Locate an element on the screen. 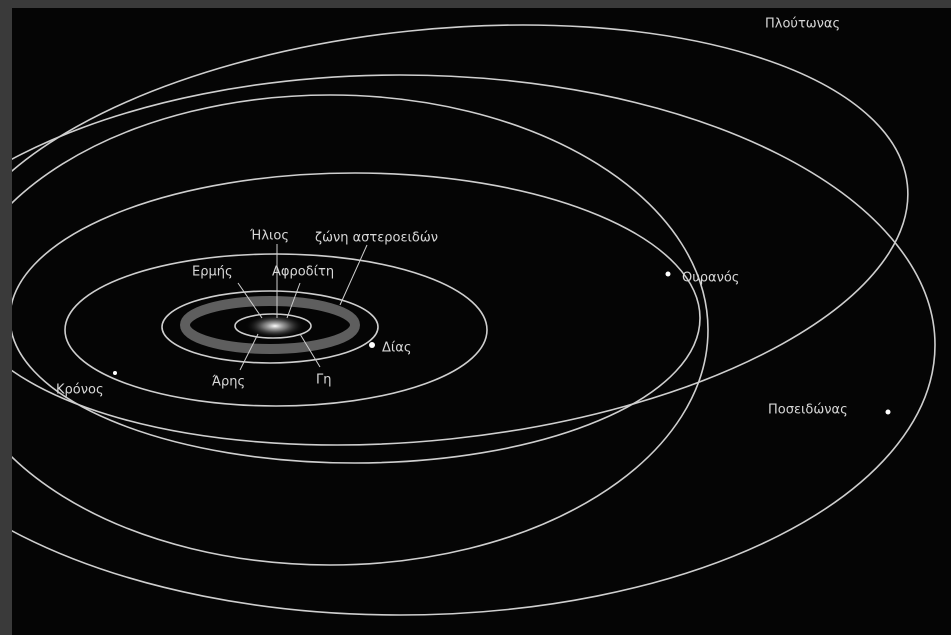 This screenshot has height=635, width=951. sun is located at coordinates (275, 326).